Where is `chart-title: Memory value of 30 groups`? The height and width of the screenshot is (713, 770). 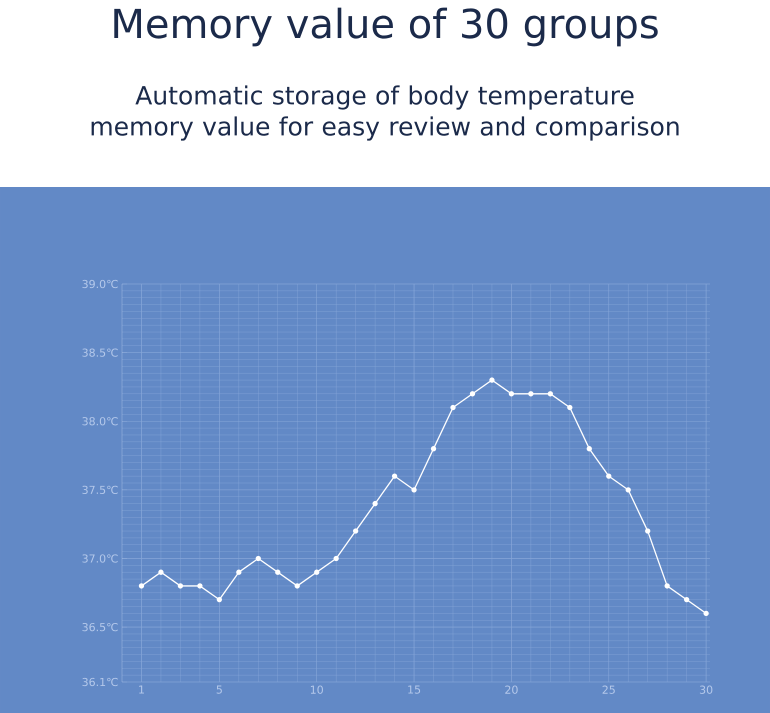
chart-title: Memory value of 30 groups is located at coordinates (386, 27).